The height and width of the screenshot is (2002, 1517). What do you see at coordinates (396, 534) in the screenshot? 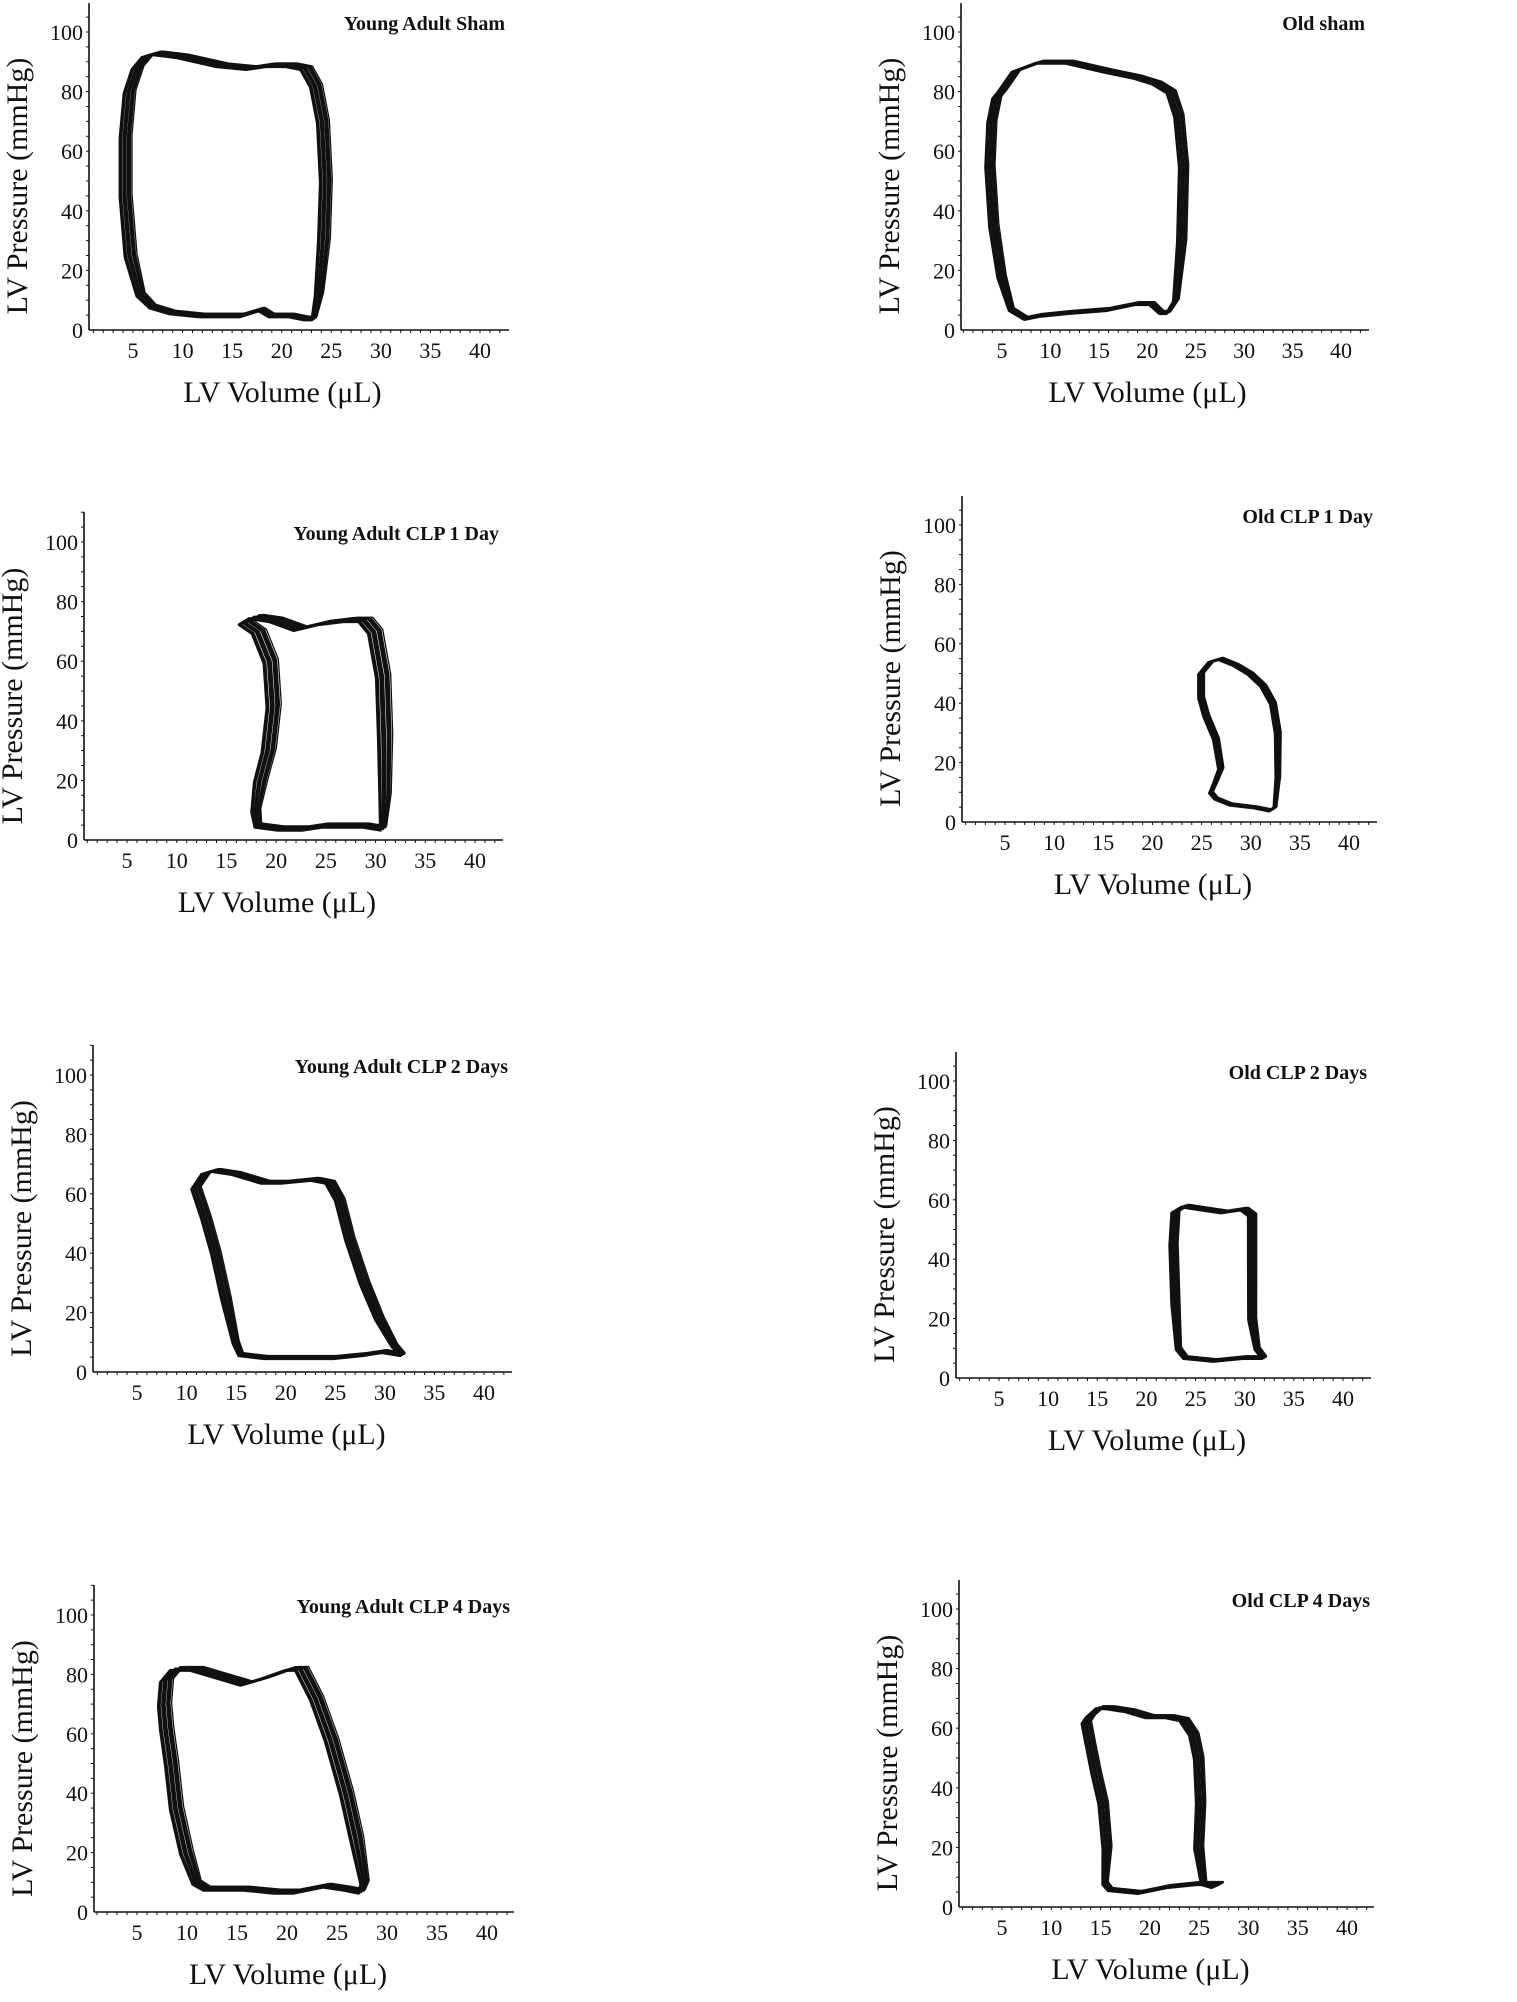
I see `panel-title: Young Adult CLP 1 Day` at bounding box center [396, 534].